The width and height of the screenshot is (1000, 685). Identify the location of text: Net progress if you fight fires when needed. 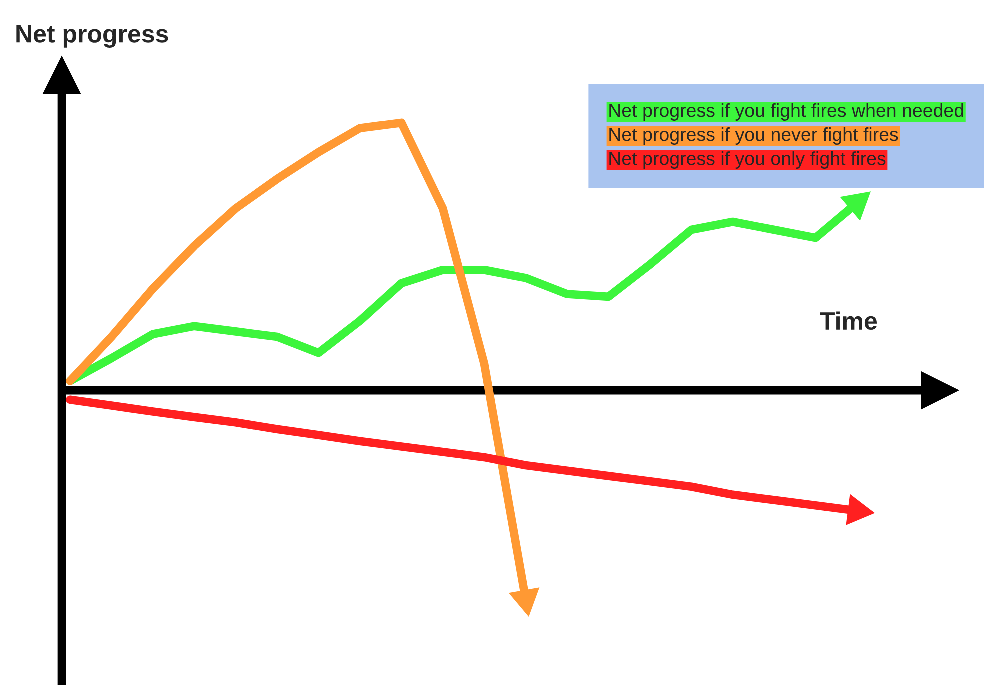
(787, 112).